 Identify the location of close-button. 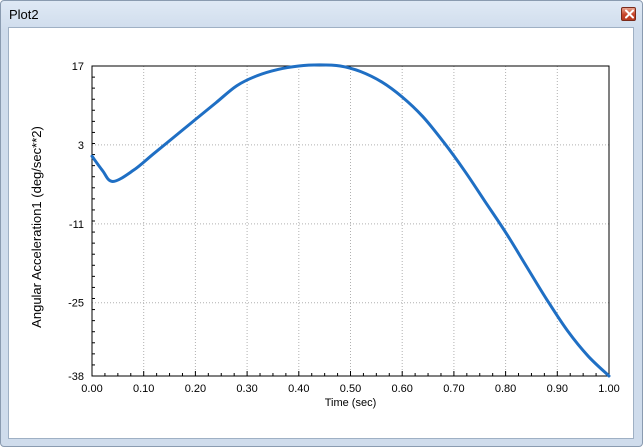
(628, 14).